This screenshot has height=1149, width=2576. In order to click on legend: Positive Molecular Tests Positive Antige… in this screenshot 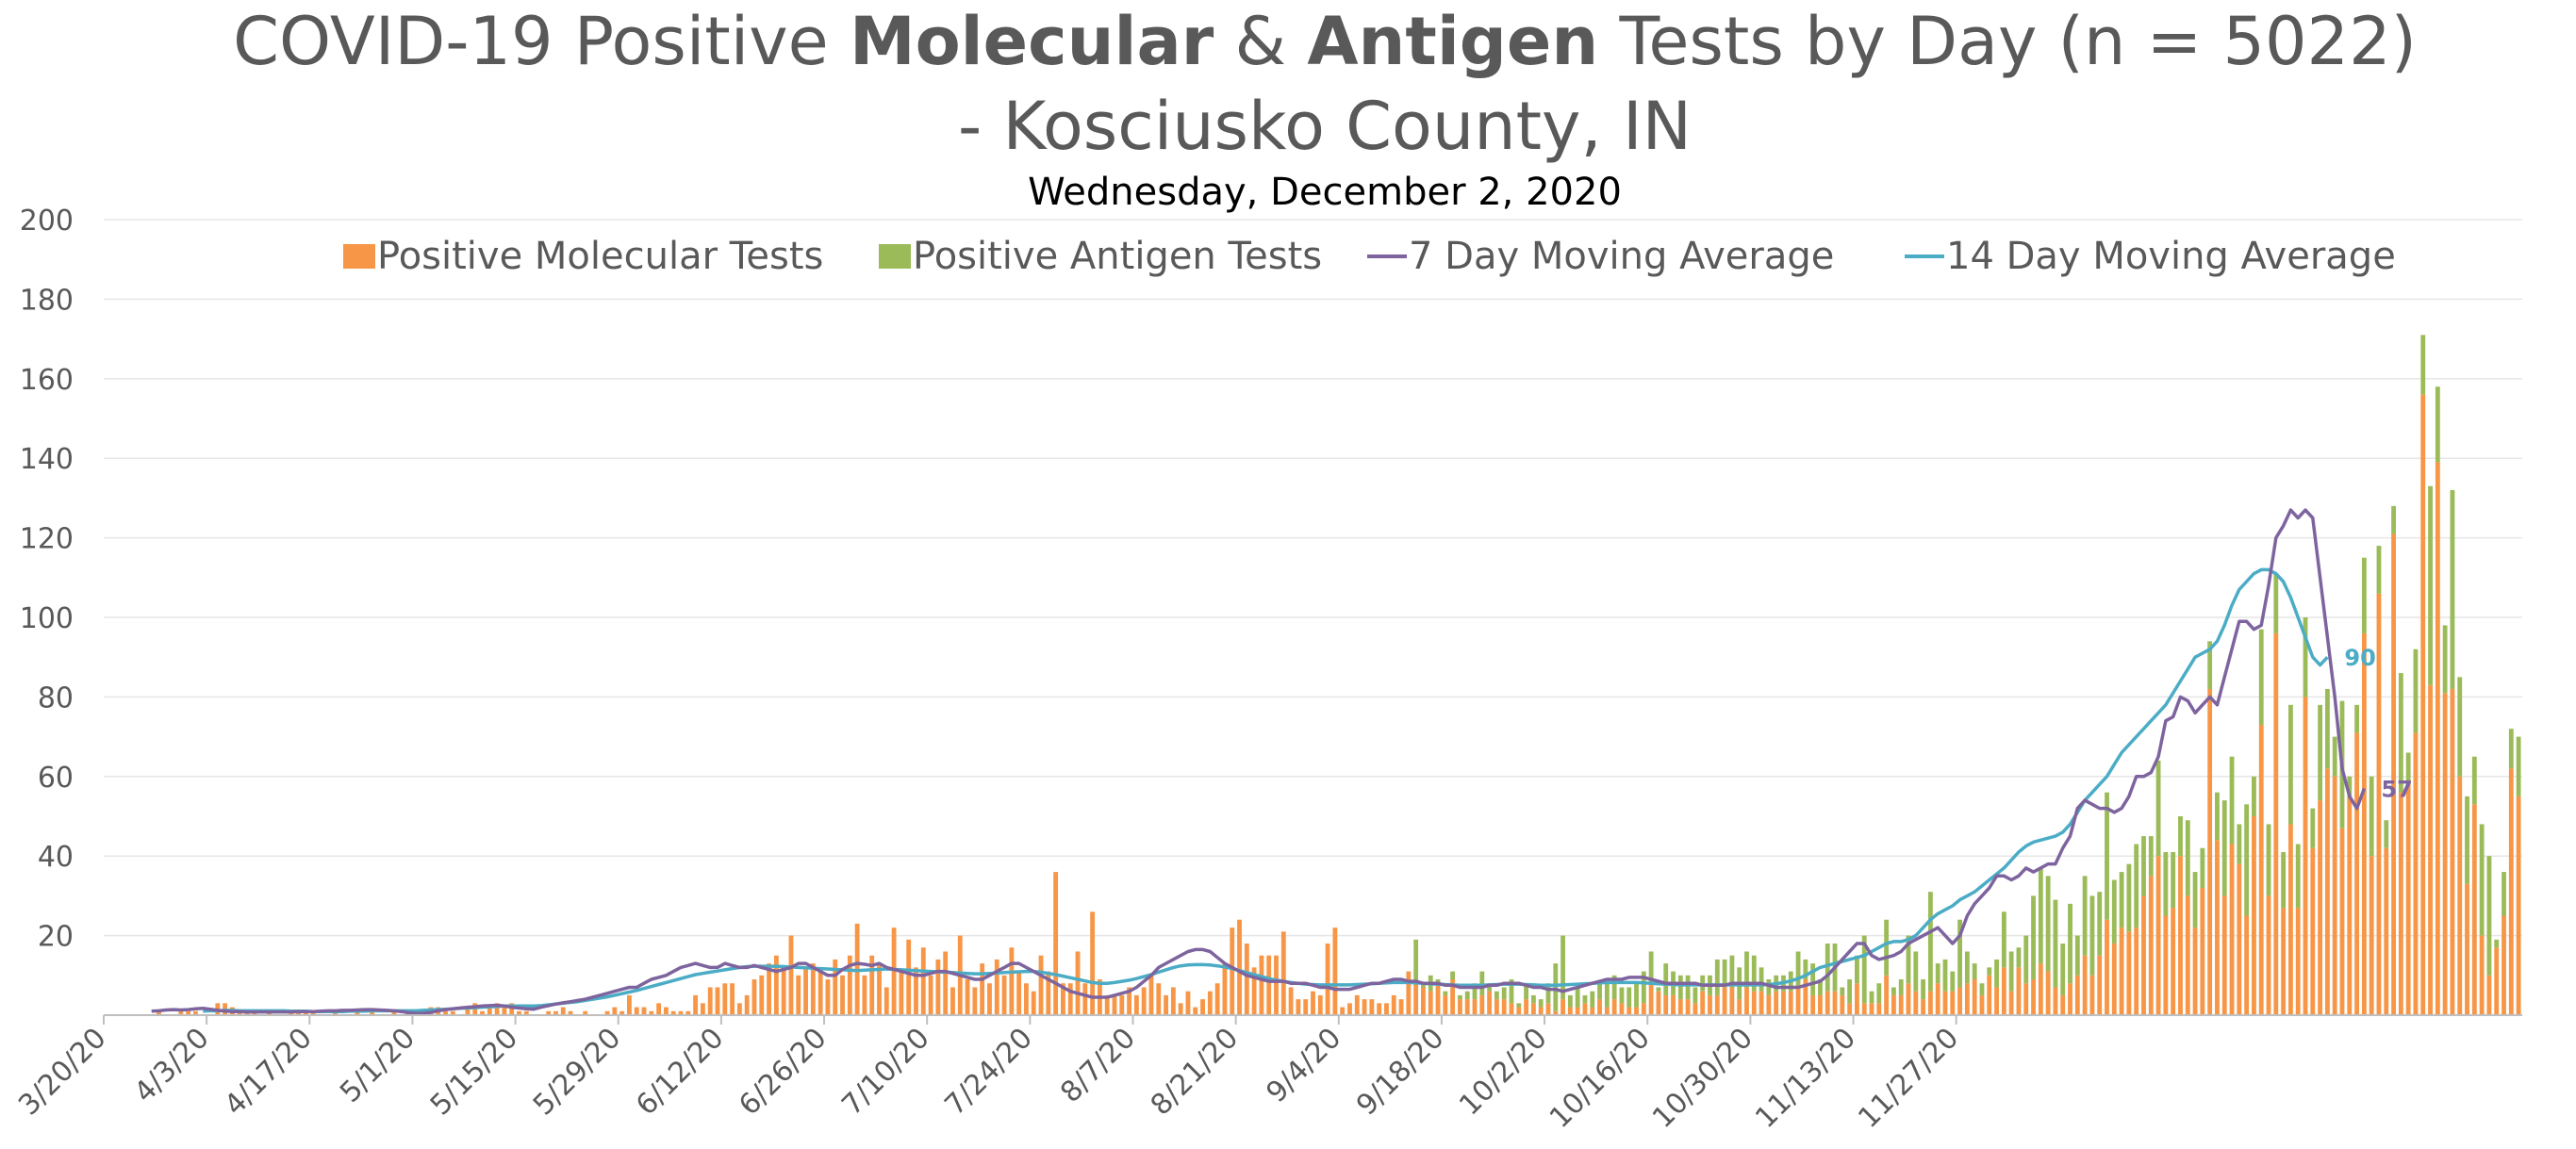, I will do `click(1369, 256)`.